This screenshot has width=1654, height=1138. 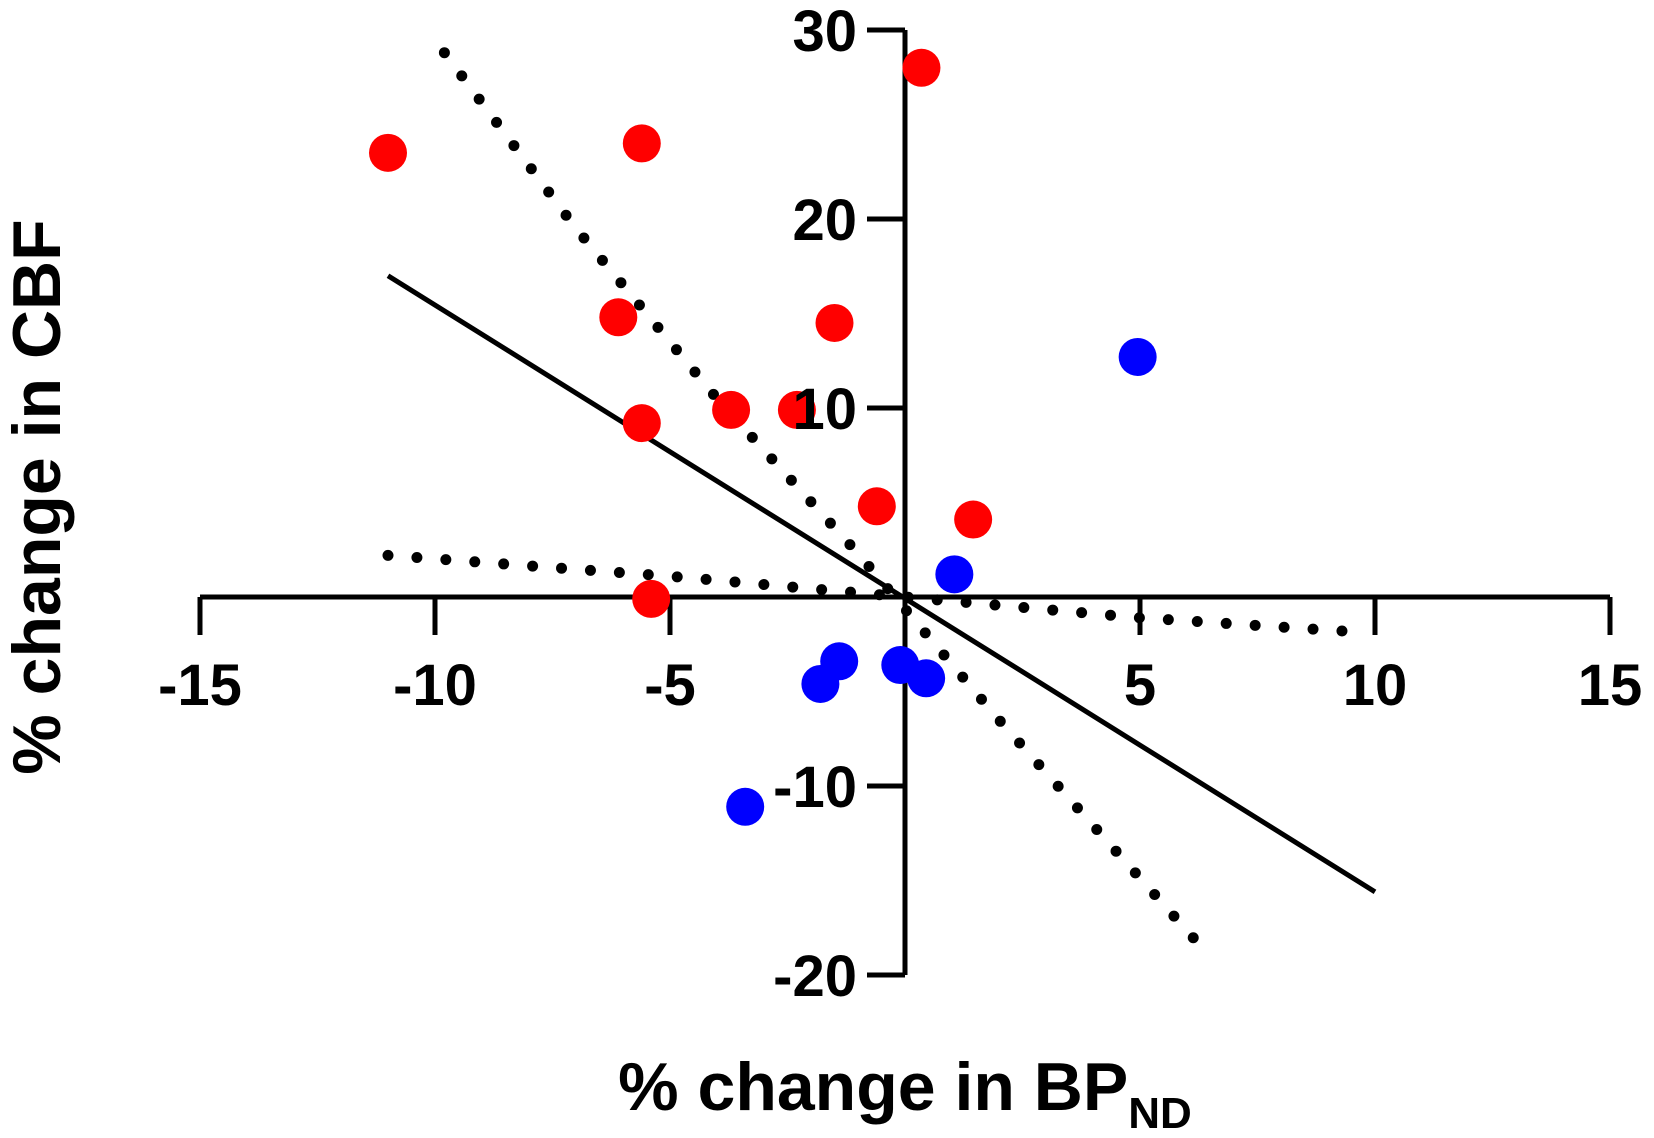 What do you see at coordinates (824, 220) in the screenshot?
I see `y-tick-label: 20` at bounding box center [824, 220].